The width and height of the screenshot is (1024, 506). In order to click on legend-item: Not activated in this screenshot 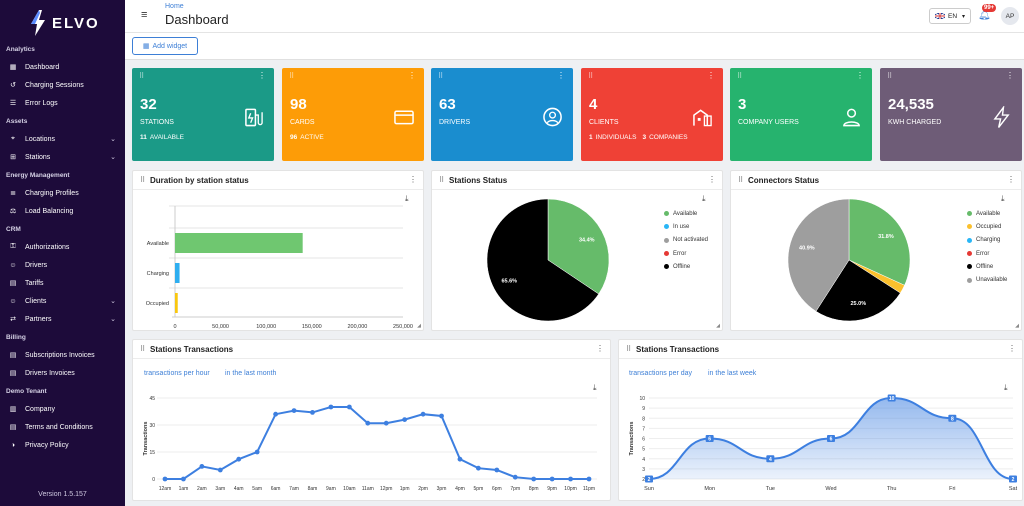, I will do `click(686, 240)`.